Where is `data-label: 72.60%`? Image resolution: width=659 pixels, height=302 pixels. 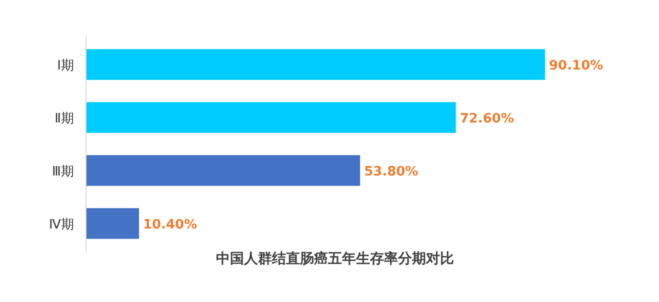 data-label: 72.60% is located at coordinates (487, 119).